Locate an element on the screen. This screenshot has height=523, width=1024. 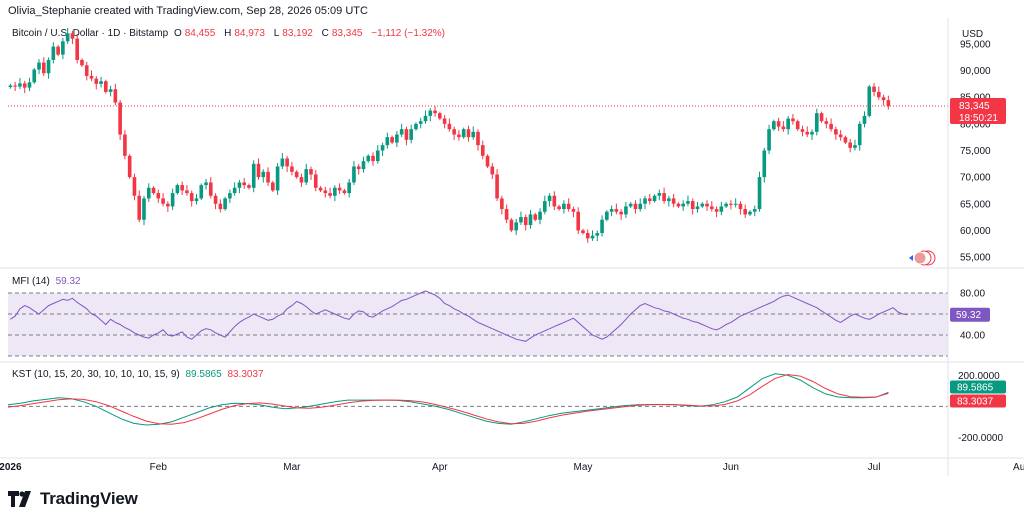
kst-value-badge is located at coordinates (978, 387).